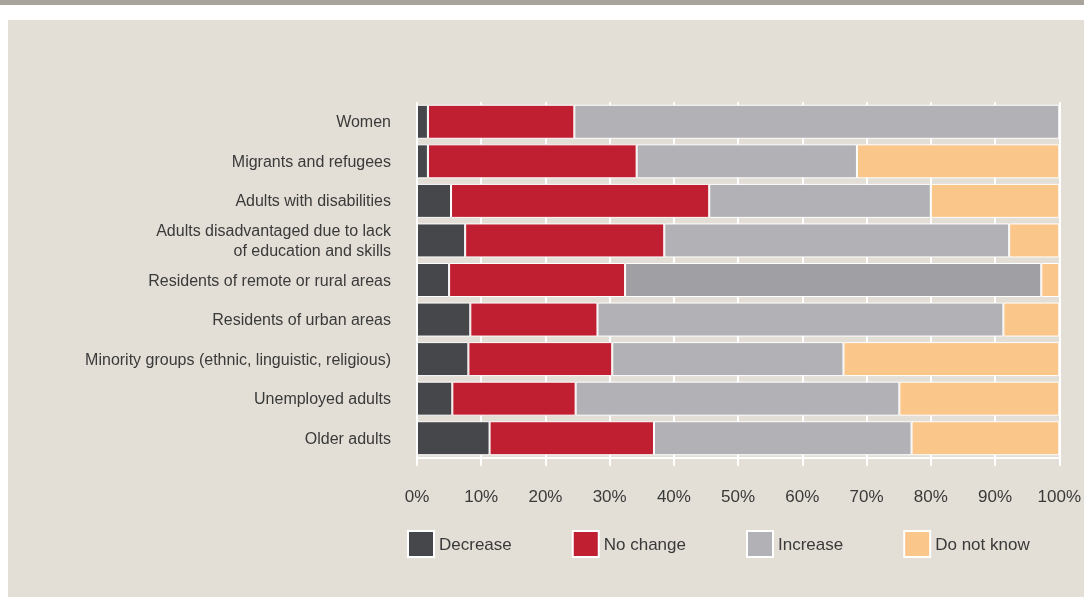  Describe the element at coordinates (810, 544) in the screenshot. I see `legend-label: Increase` at that location.